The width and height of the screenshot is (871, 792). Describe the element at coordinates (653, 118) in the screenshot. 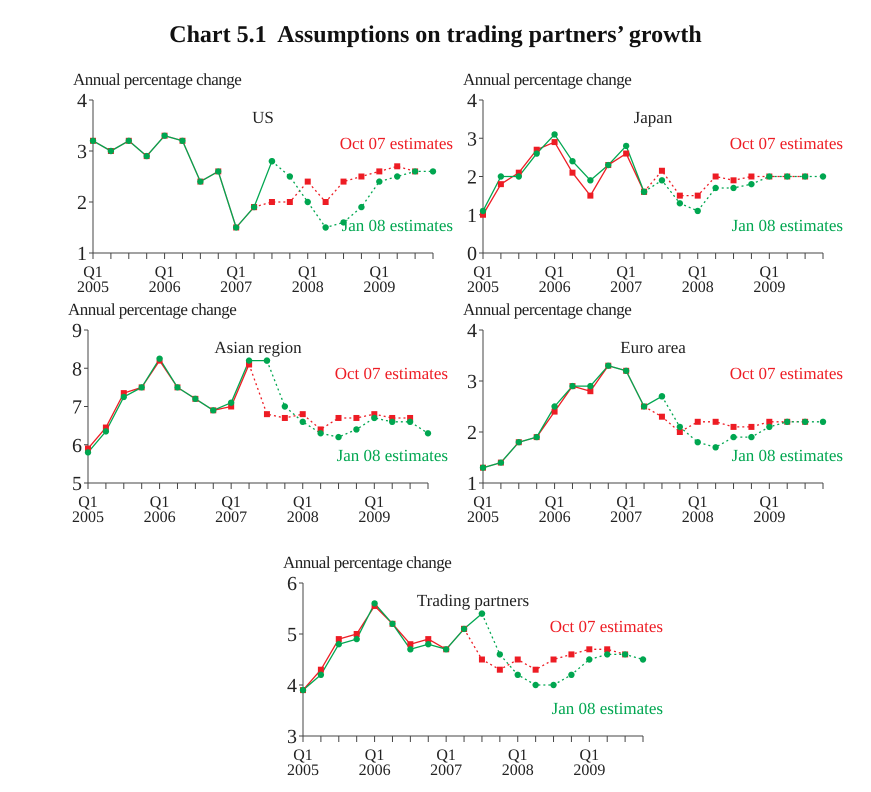

I see `text: Japan` at that location.